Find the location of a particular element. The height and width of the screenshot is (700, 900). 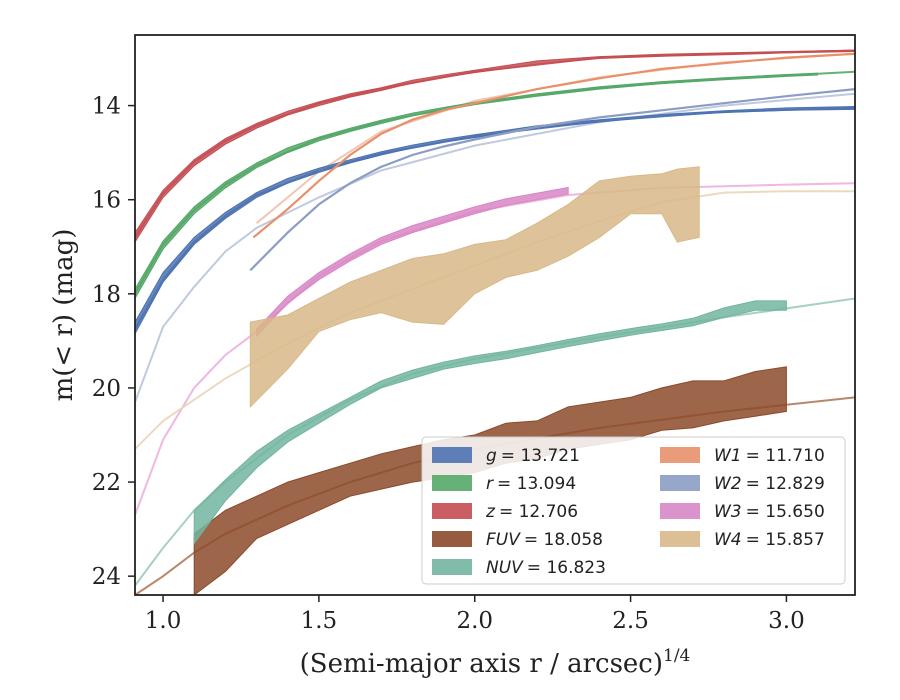

y-tick-label: 24 is located at coordinates (106, 577).